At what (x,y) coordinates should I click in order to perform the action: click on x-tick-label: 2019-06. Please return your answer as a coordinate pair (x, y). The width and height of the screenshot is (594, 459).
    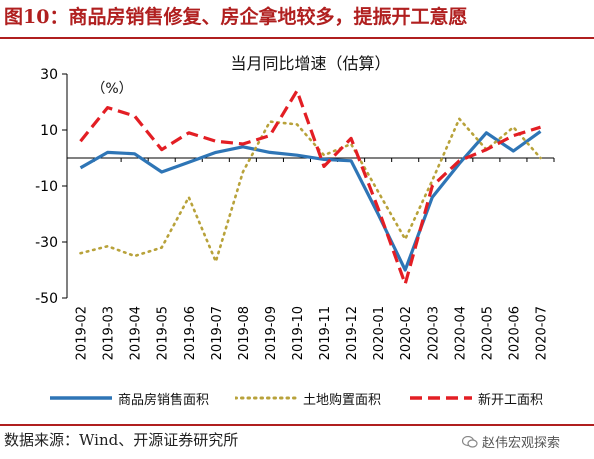
    Looking at the image, I should click on (190, 333).